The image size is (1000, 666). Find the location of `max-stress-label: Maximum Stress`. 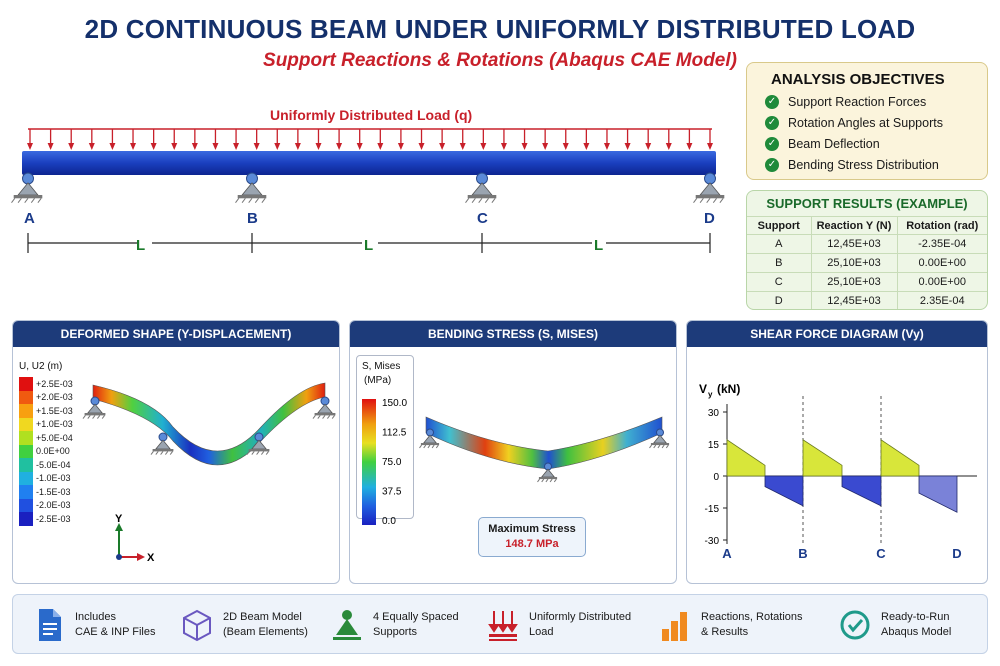

max-stress-label: Maximum Stress is located at coordinates (532, 529).